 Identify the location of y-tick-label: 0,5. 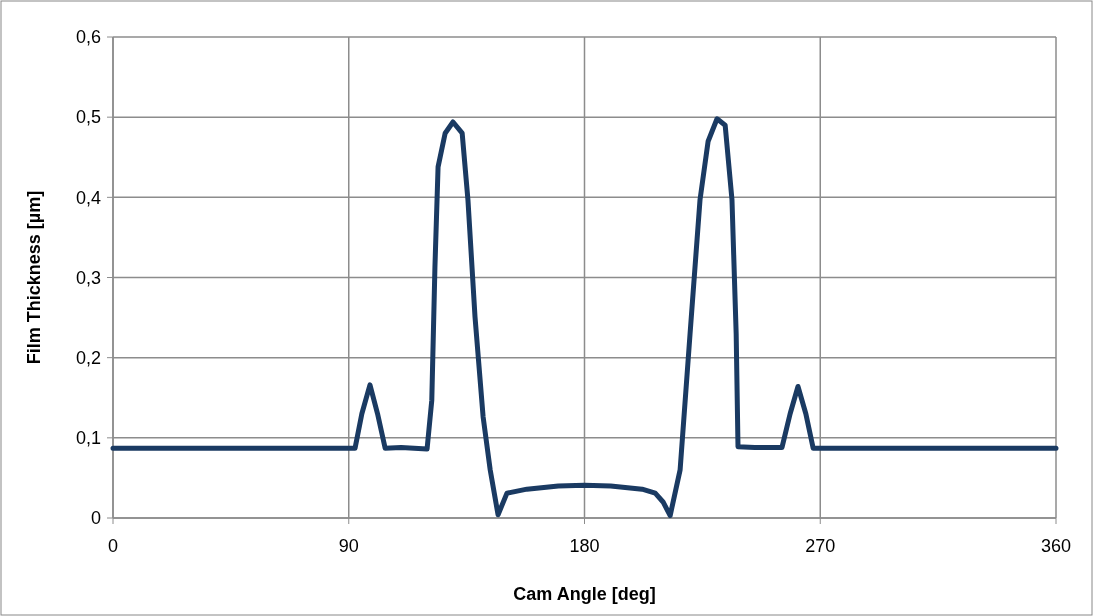
(88, 117).